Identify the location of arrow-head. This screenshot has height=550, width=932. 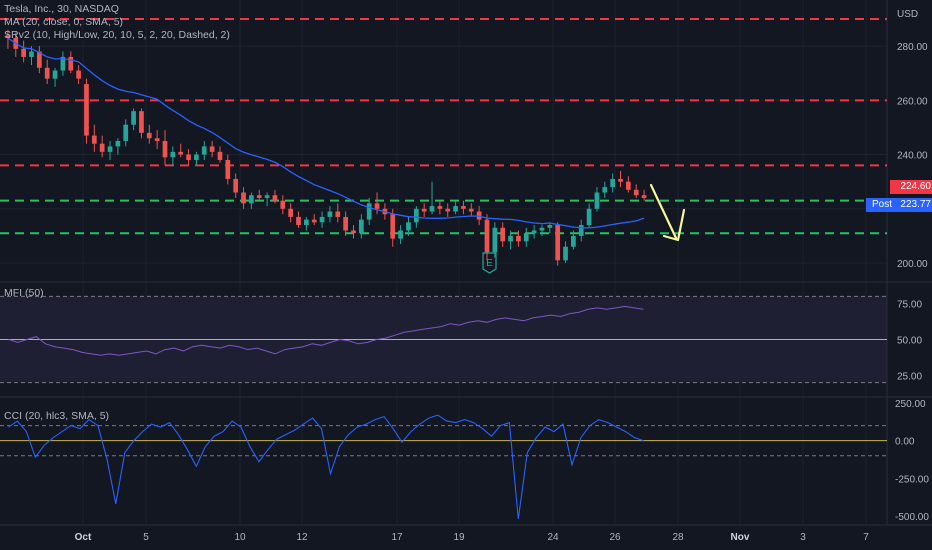
(674, 225).